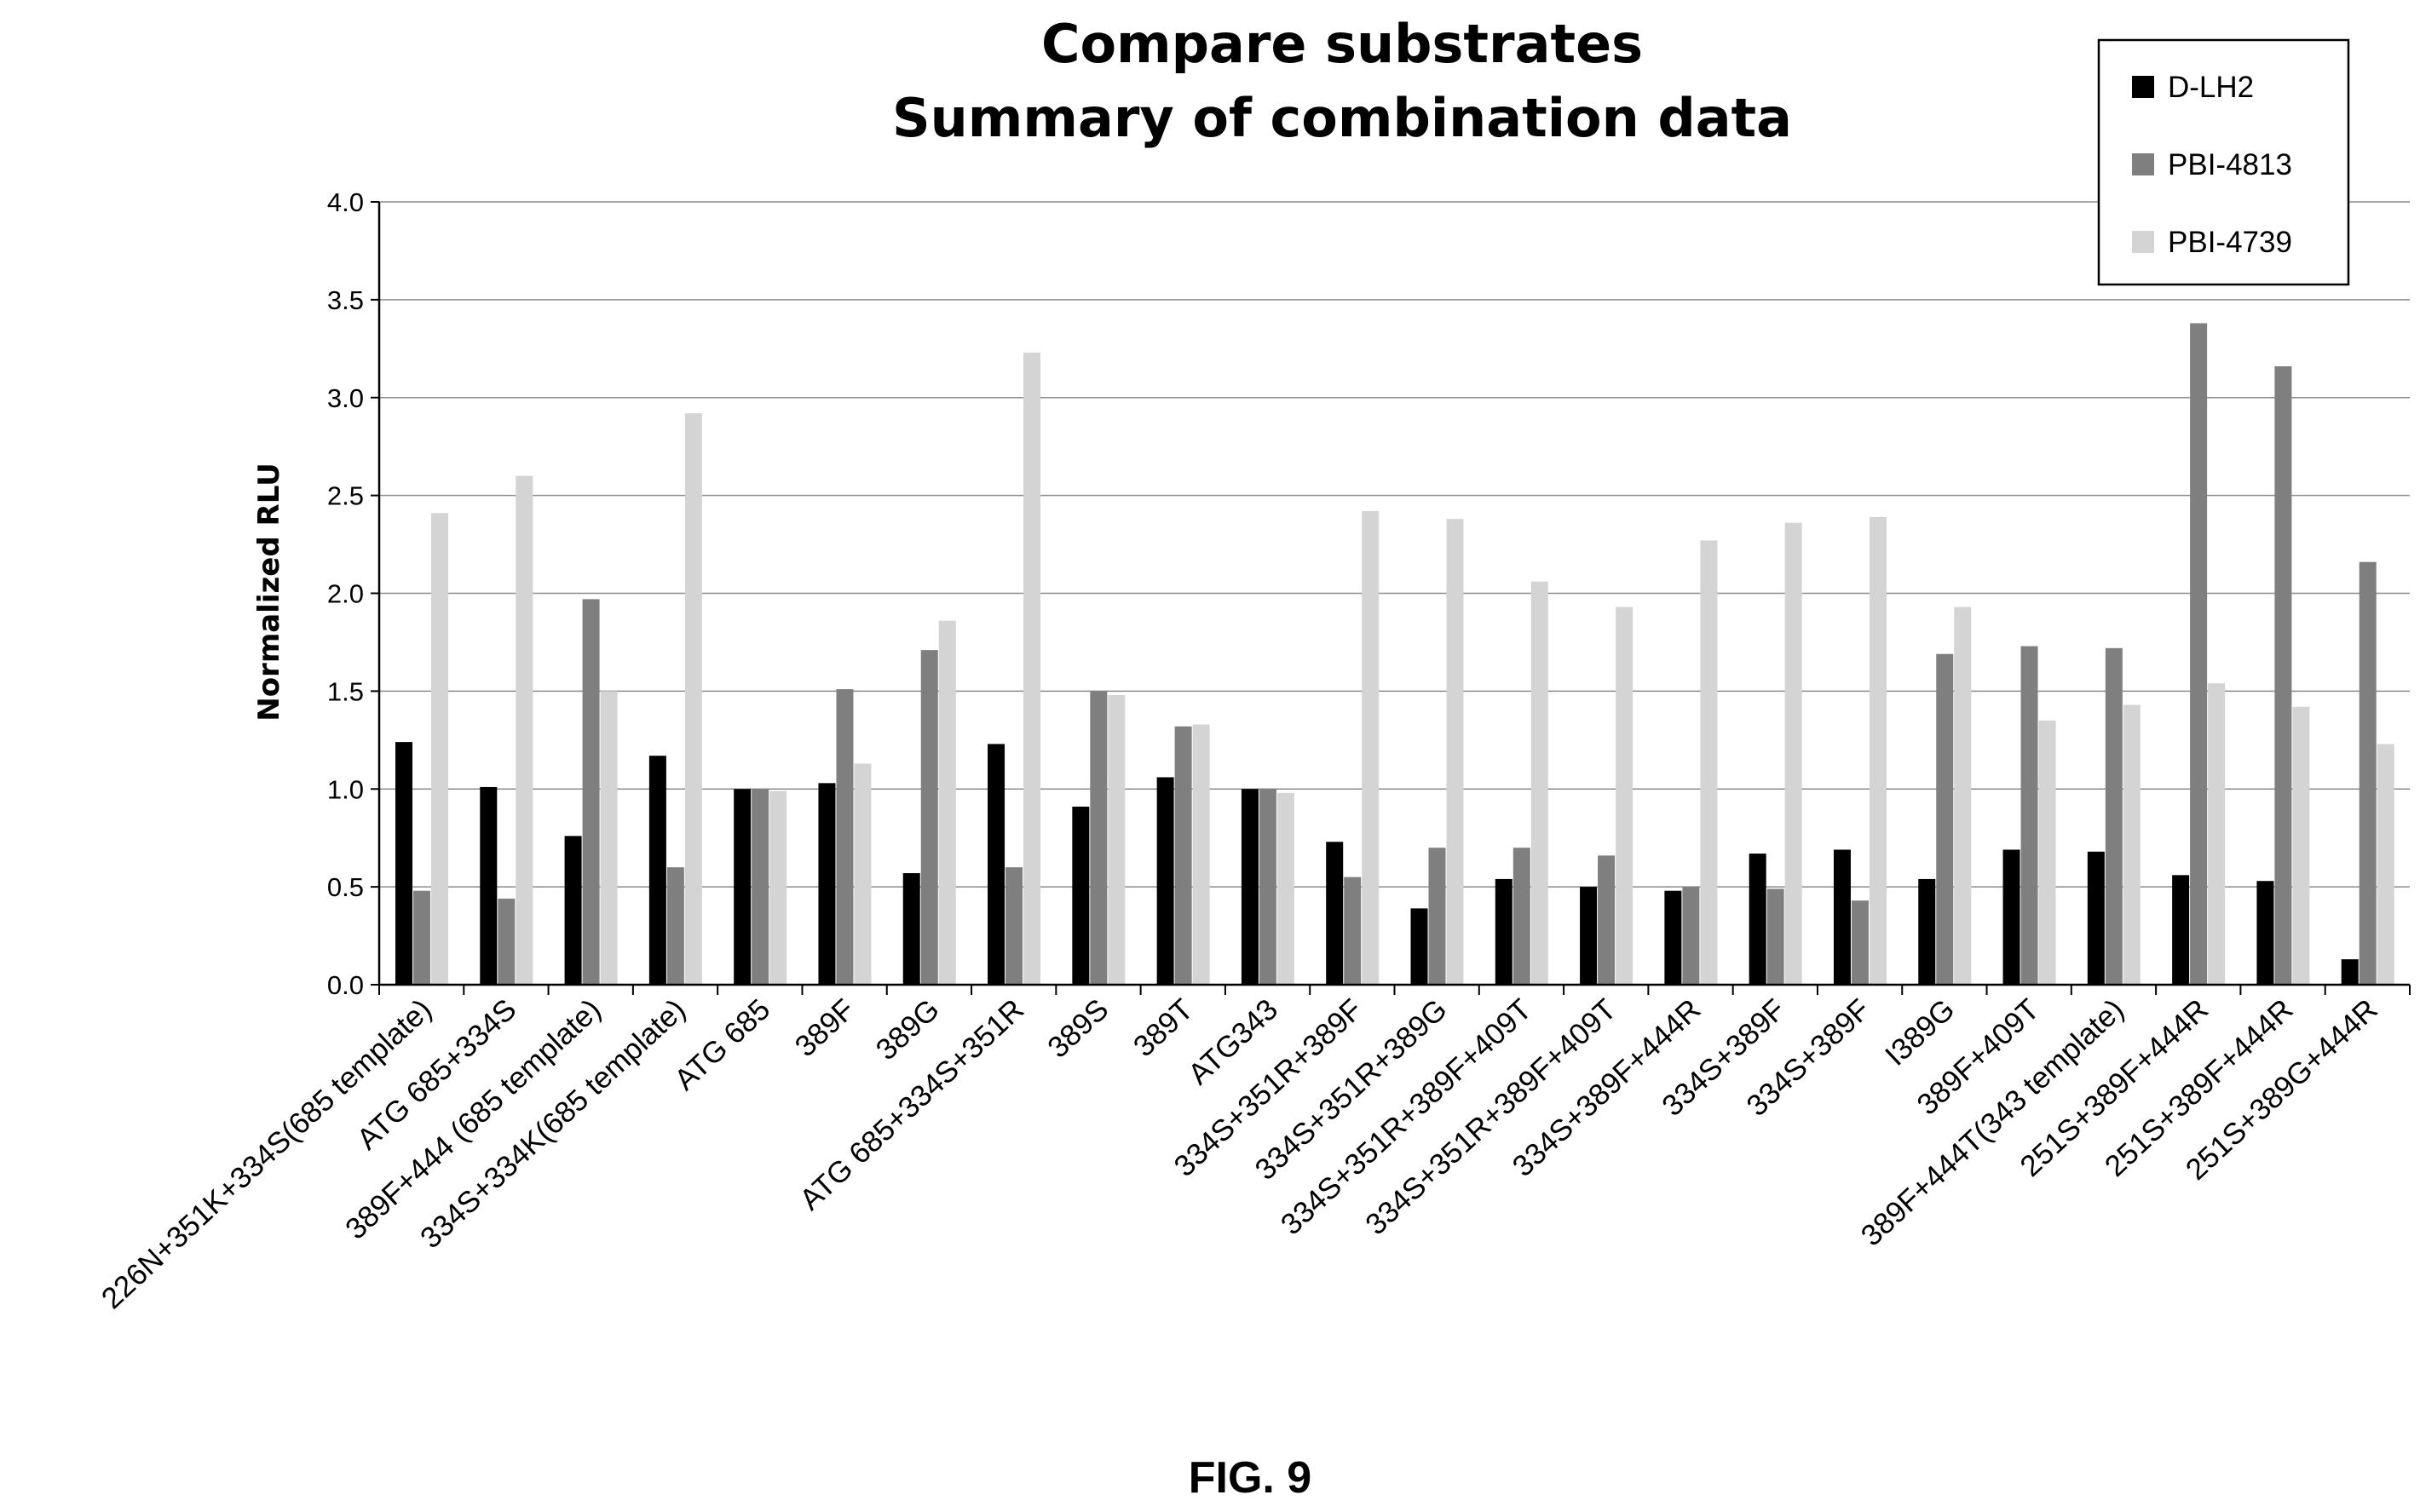 The width and height of the screenshot is (2420, 1512). I want to click on y-tick-label: 1.5, so click(345, 691).